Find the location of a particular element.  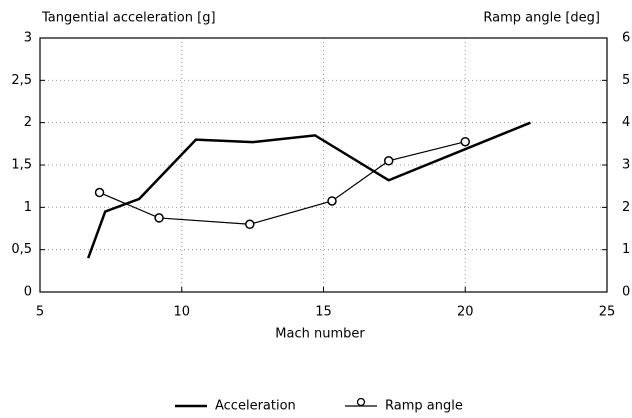

y-tick-label: 2 is located at coordinates (28, 122).